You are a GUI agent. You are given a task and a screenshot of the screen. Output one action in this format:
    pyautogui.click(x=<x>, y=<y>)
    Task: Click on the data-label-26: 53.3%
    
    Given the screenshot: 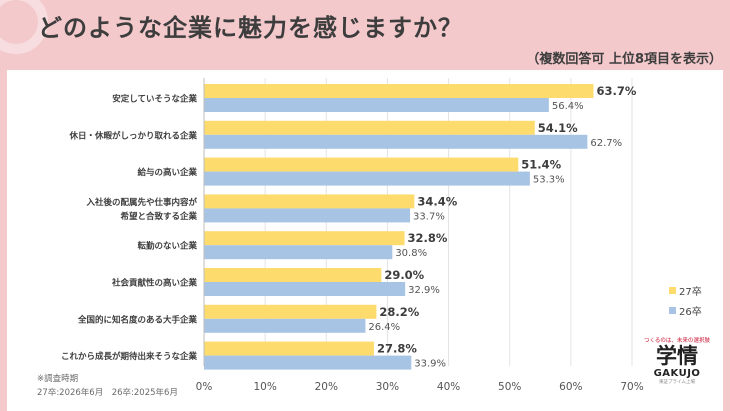 What is the action you would take?
    pyautogui.click(x=549, y=180)
    